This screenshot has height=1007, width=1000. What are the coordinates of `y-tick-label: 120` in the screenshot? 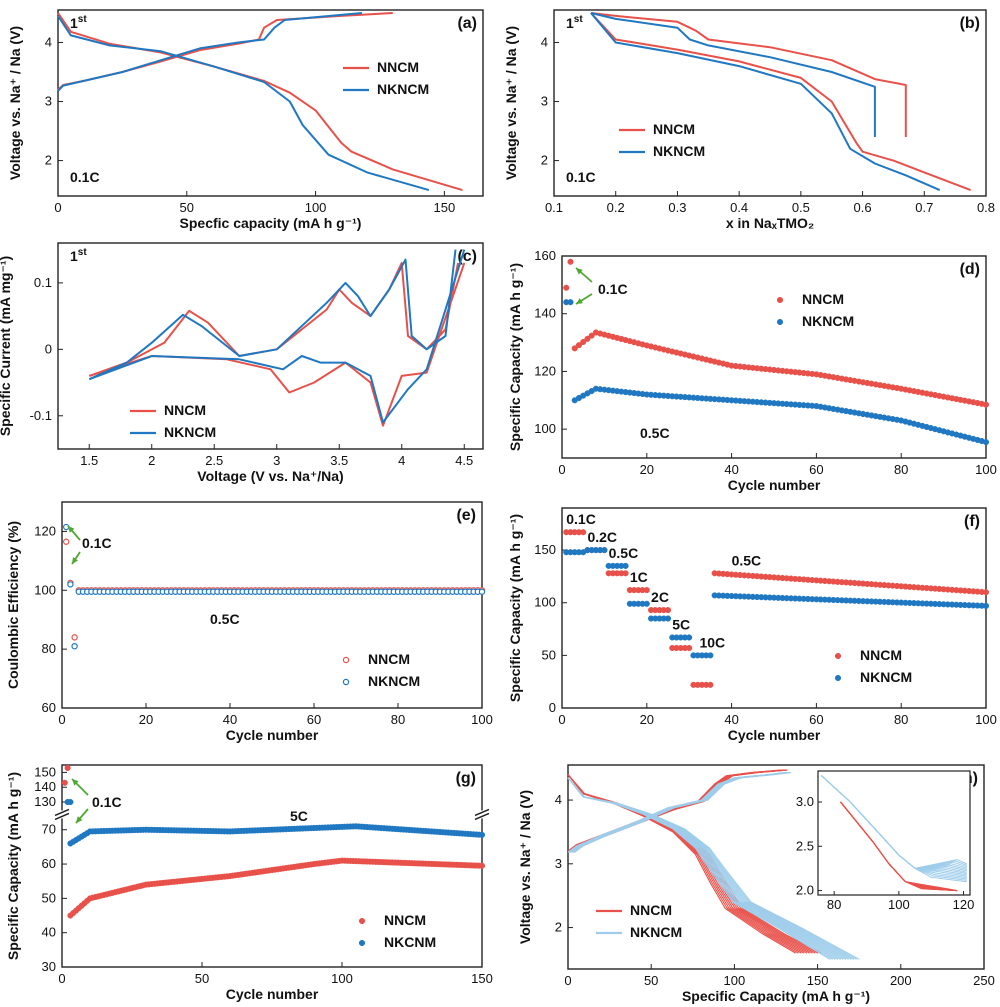 It's located at (545, 370).